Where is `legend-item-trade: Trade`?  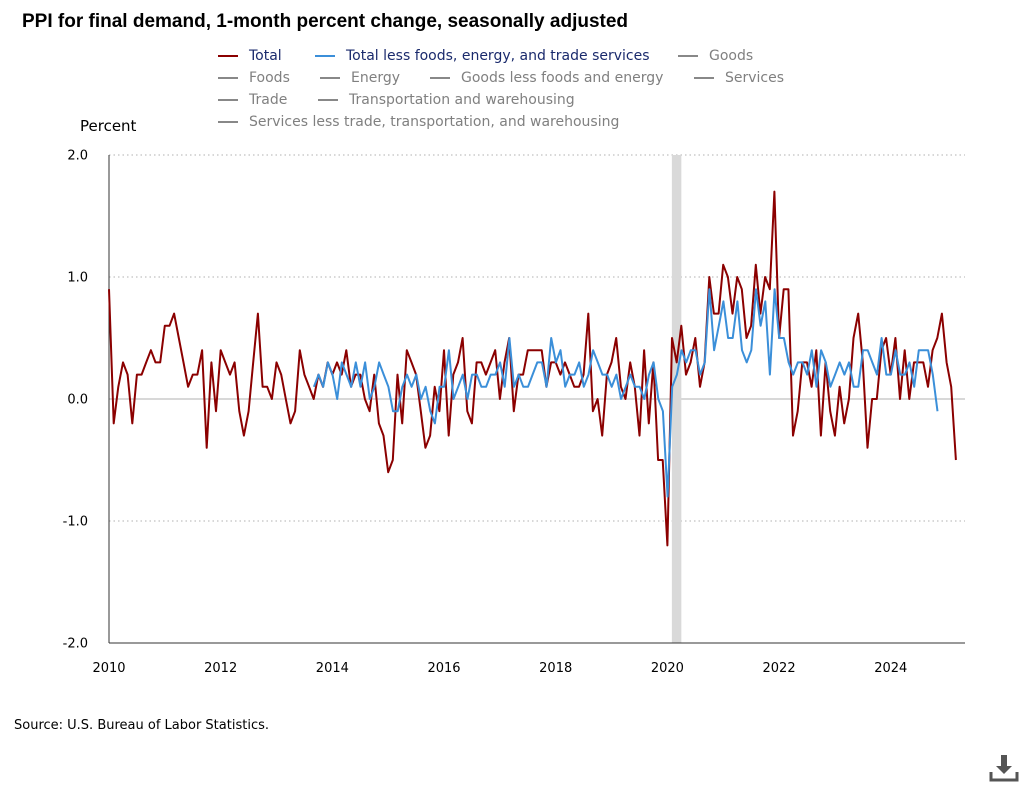 legend-item-trade: Trade is located at coordinates (252, 100).